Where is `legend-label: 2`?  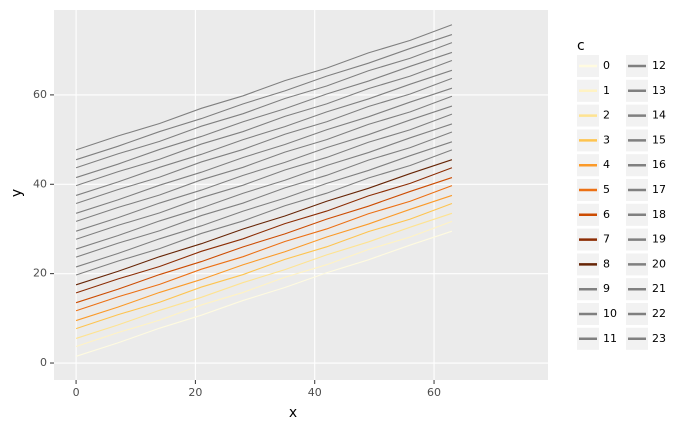 legend-label: 2 is located at coordinates (606, 115).